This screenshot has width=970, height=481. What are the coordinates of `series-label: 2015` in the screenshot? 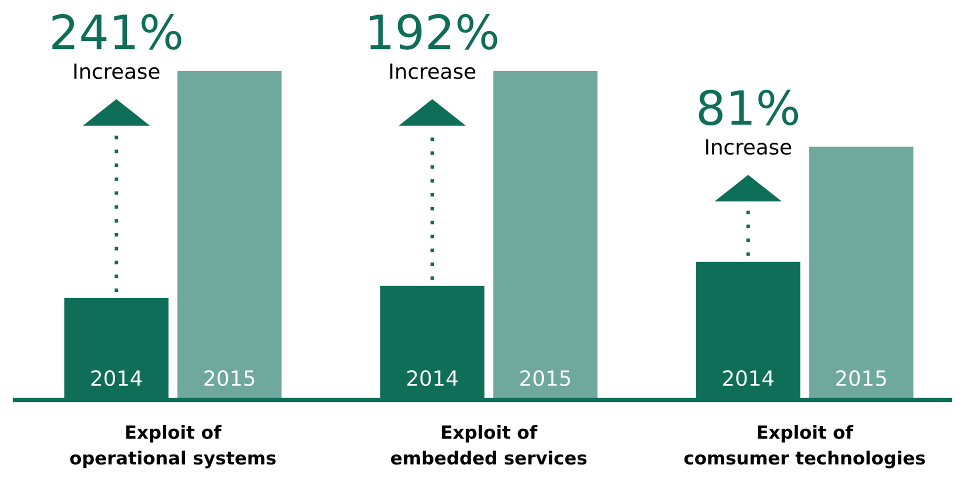 It's located at (229, 378).